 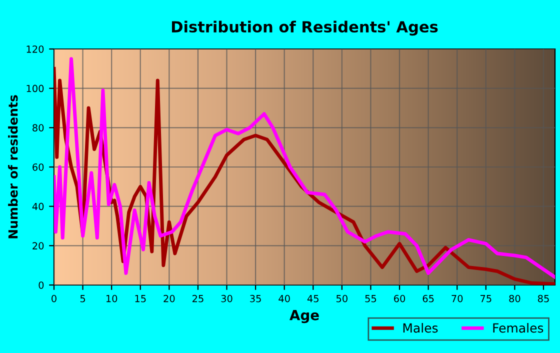 What do you see at coordinates (35, 88) in the screenshot?
I see `y-tick-label: 100` at bounding box center [35, 88].